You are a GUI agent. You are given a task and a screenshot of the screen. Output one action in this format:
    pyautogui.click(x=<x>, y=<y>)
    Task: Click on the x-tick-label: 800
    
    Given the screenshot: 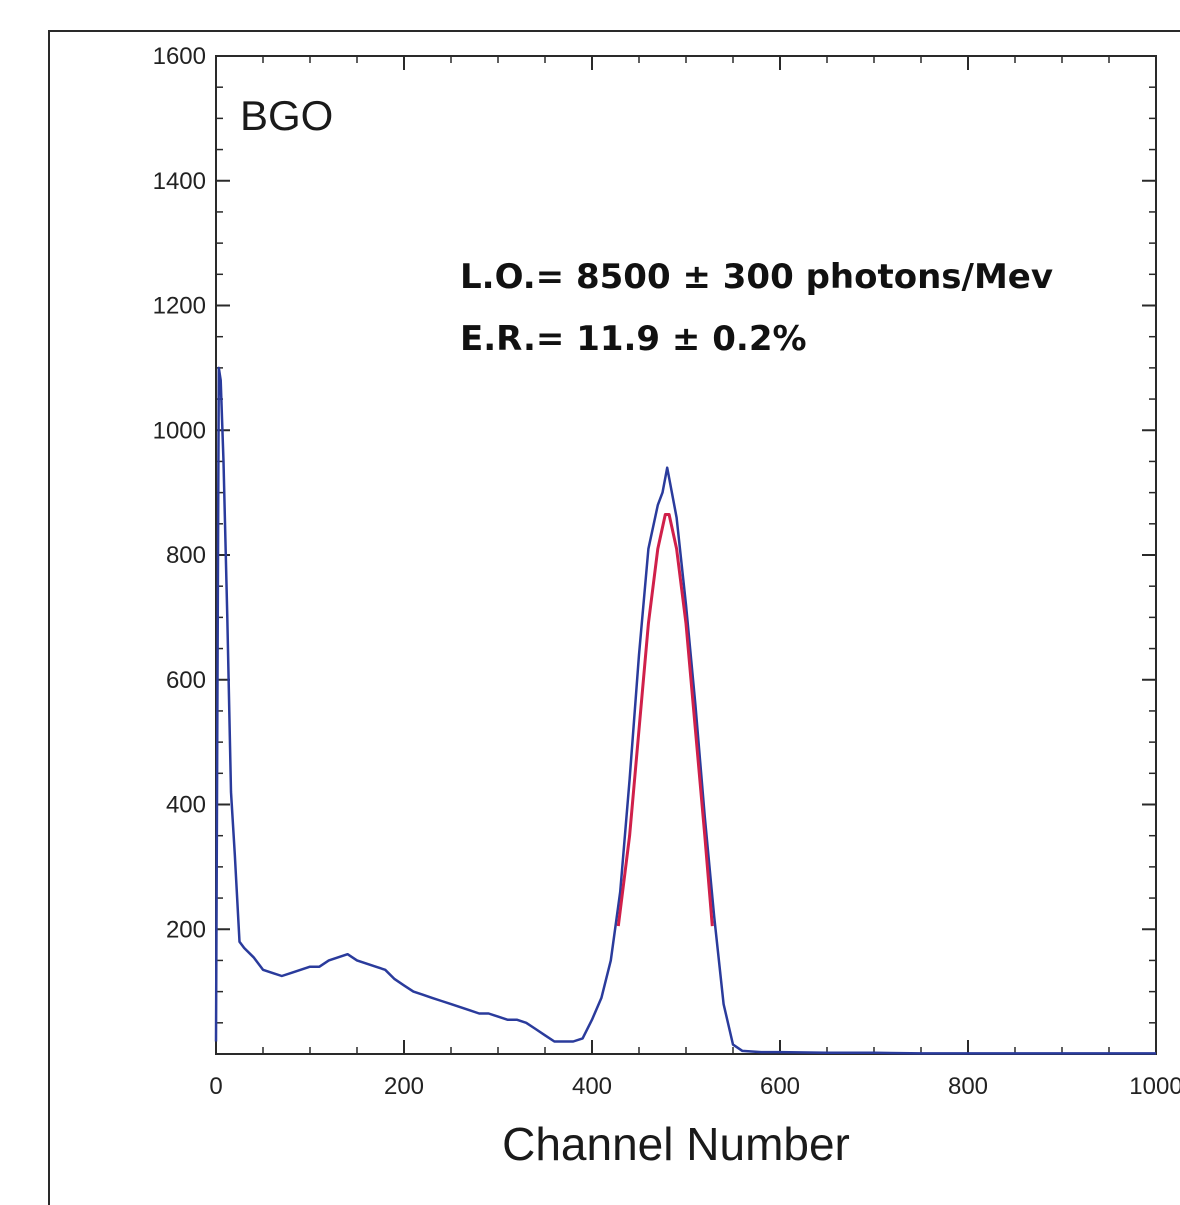 What is the action you would take?
    pyautogui.click(x=968, y=1086)
    